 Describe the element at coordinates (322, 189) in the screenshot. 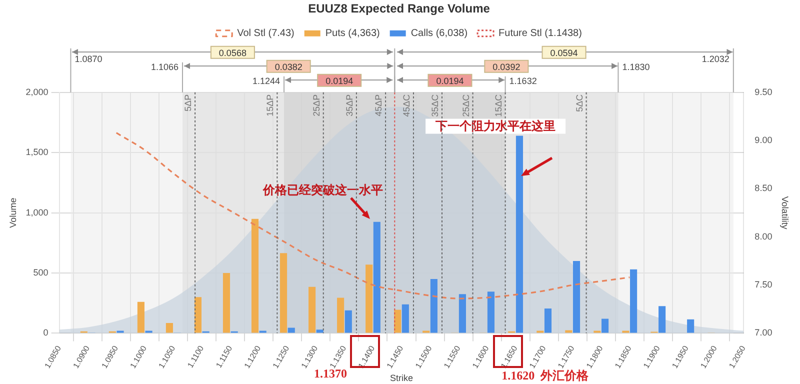

I see `annotation: 价格已经突破这一水平` at that location.